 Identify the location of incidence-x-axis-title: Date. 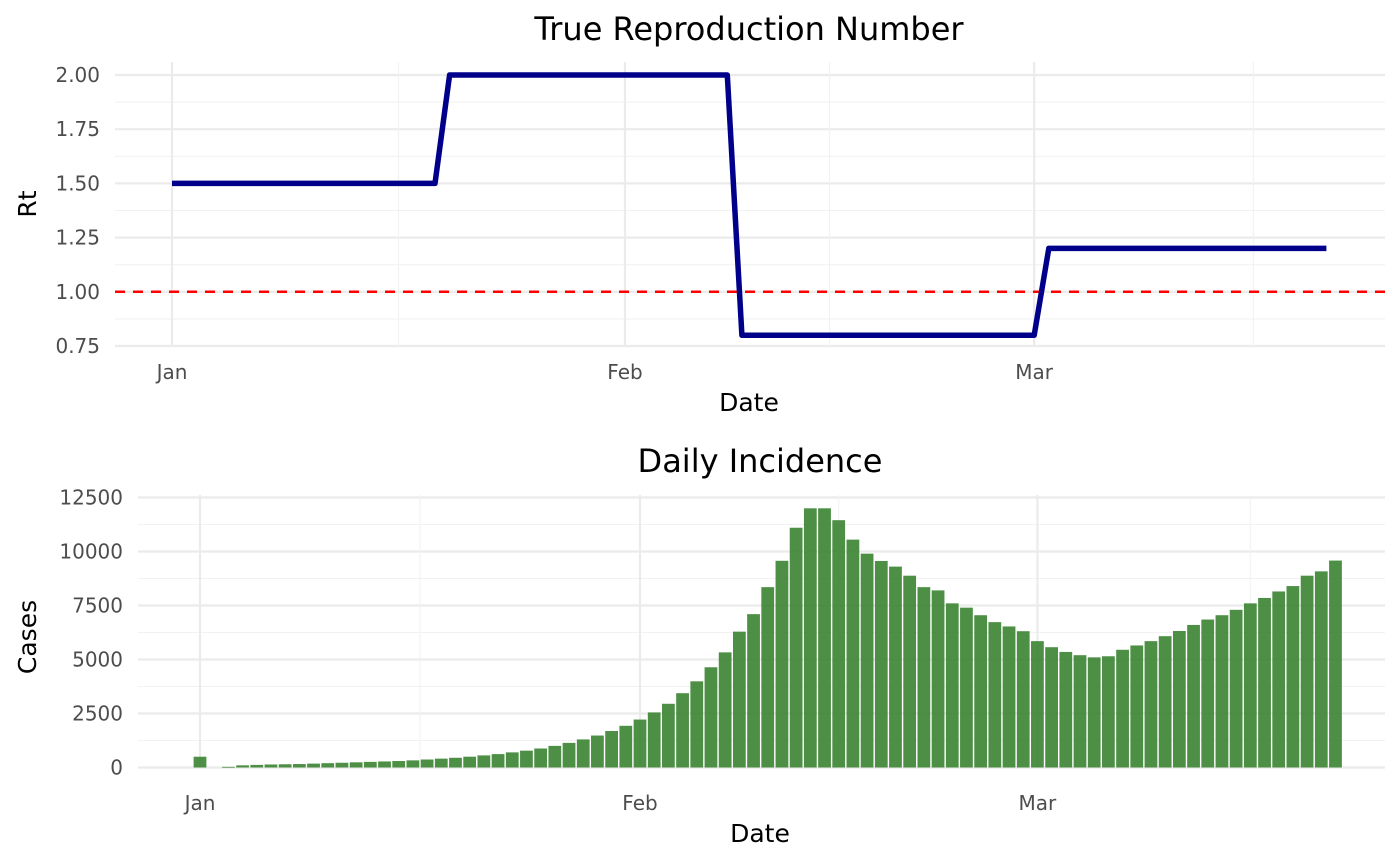
(760, 833).